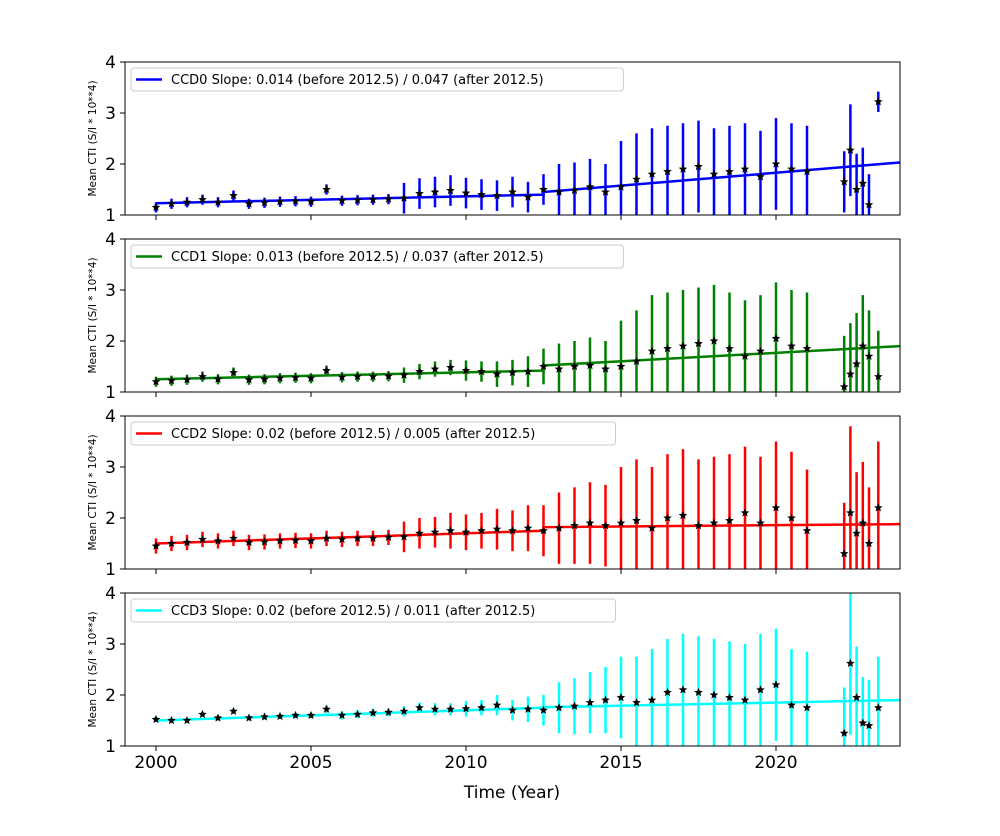 The width and height of the screenshot is (1000, 836). Describe the element at coordinates (775, 763) in the screenshot. I see `x-tick-label: 2020` at that location.